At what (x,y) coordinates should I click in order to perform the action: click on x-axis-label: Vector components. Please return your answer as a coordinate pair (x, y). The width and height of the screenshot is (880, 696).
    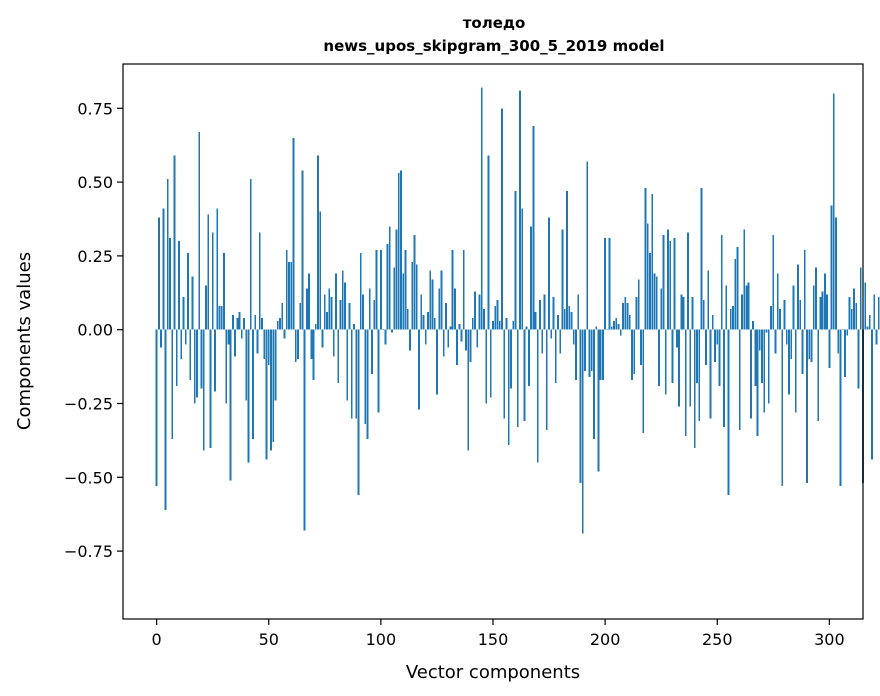
    Looking at the image, I should click on (493, 672).